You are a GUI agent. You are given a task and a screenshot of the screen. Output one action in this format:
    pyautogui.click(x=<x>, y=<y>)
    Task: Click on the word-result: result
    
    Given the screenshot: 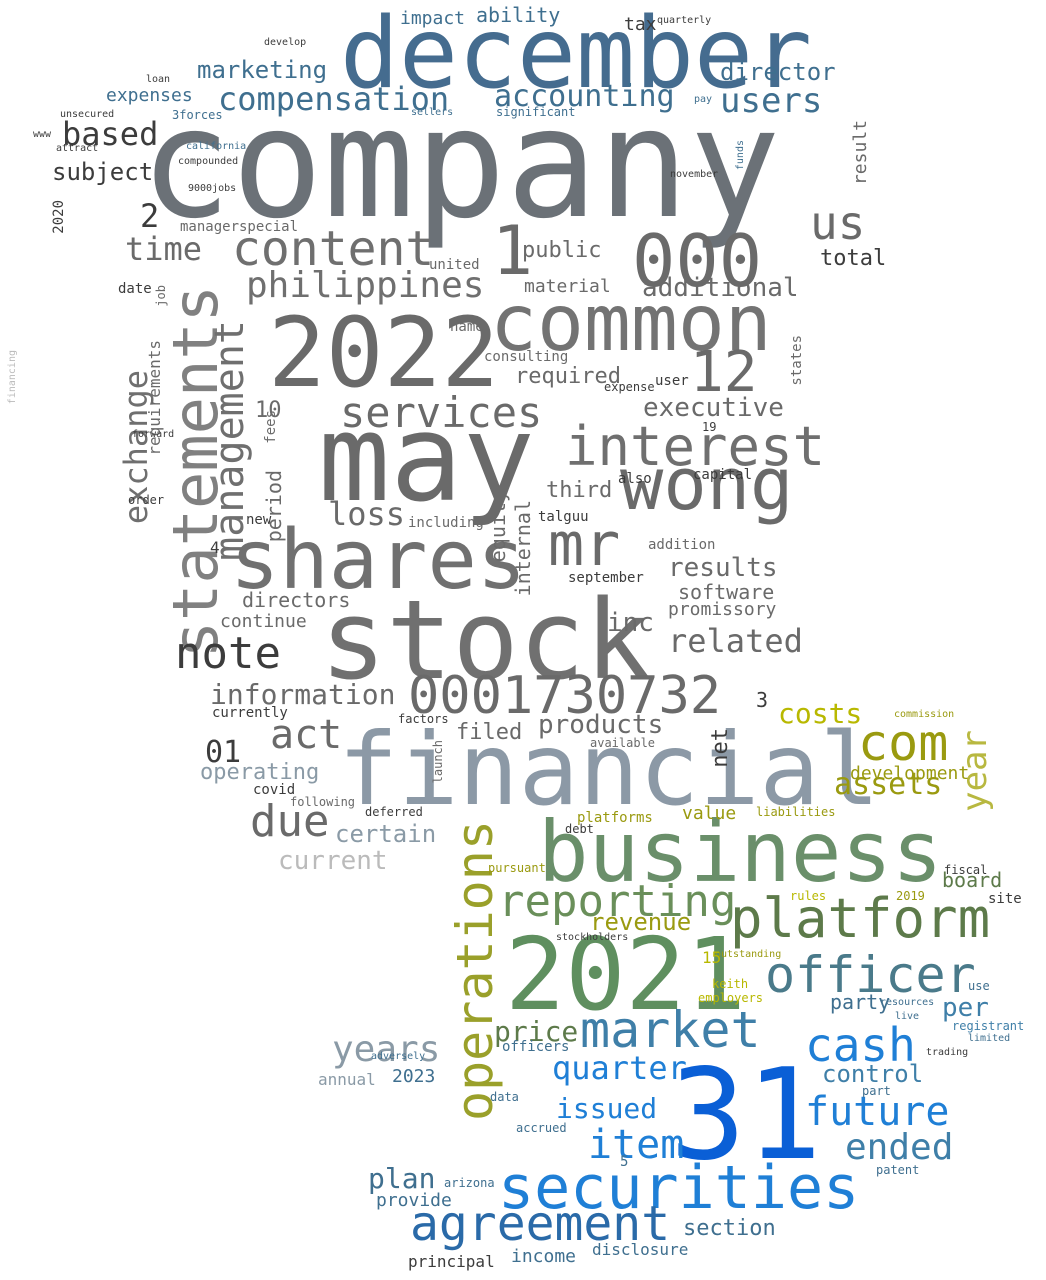 What is the action you would take?
    pyautogui.click(x=860, y=153)
    